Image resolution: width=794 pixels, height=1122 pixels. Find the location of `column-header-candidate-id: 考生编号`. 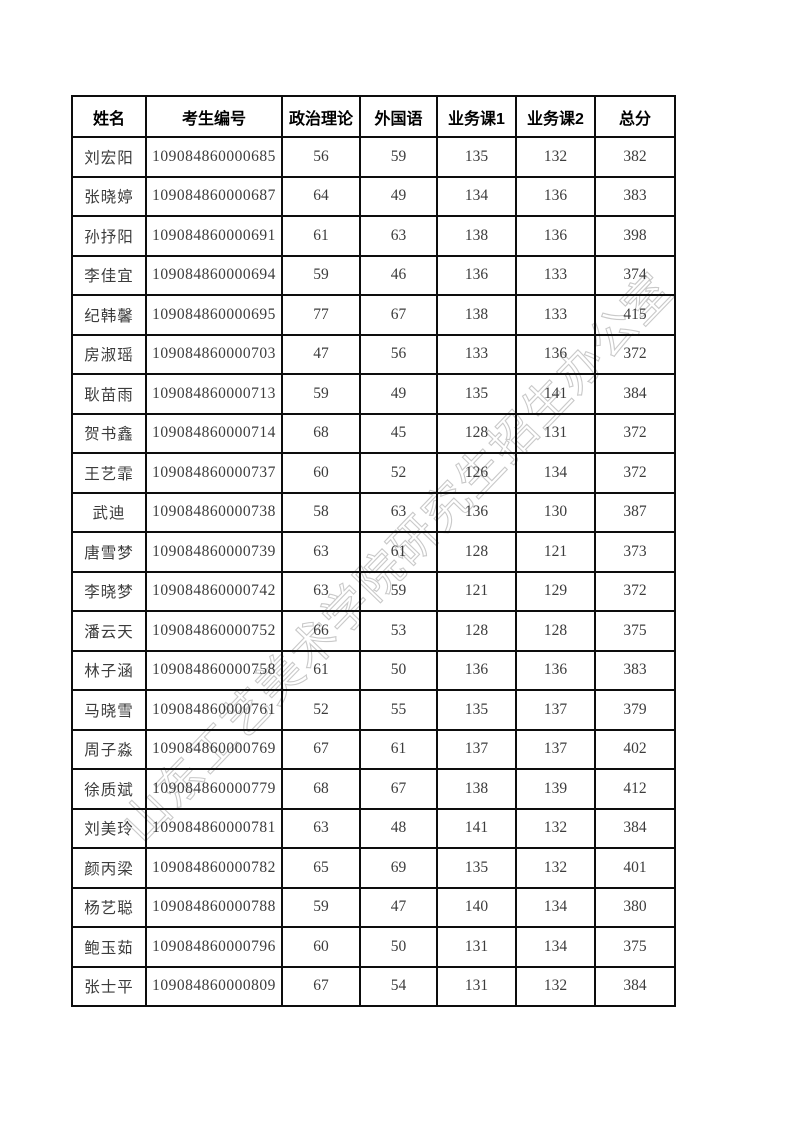

column-header-candidate-id: 考生编号 is located at coordinates (214, 116).